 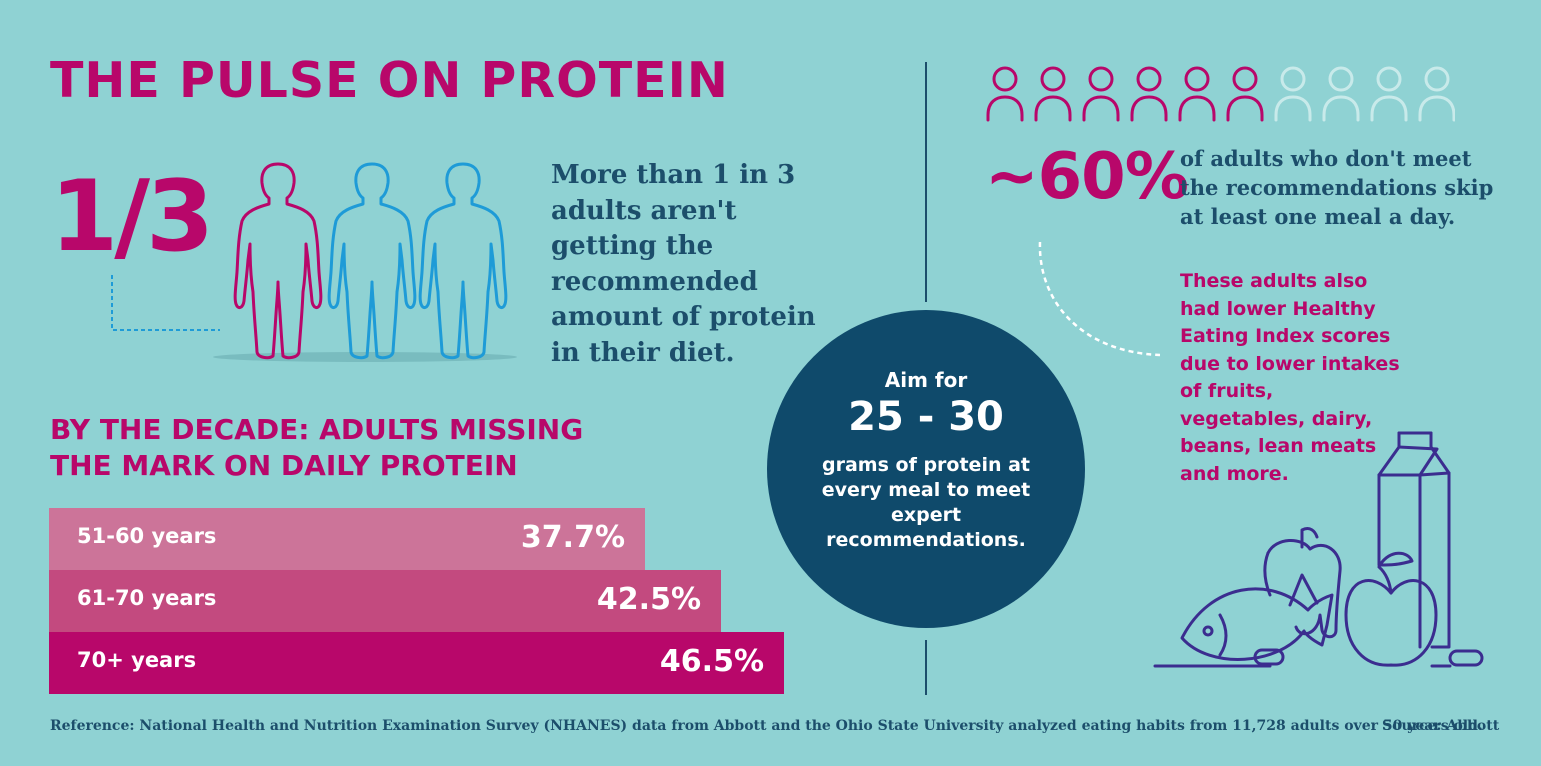 I want to click on bar-label: 70+ years, so click(x=137, y=660).